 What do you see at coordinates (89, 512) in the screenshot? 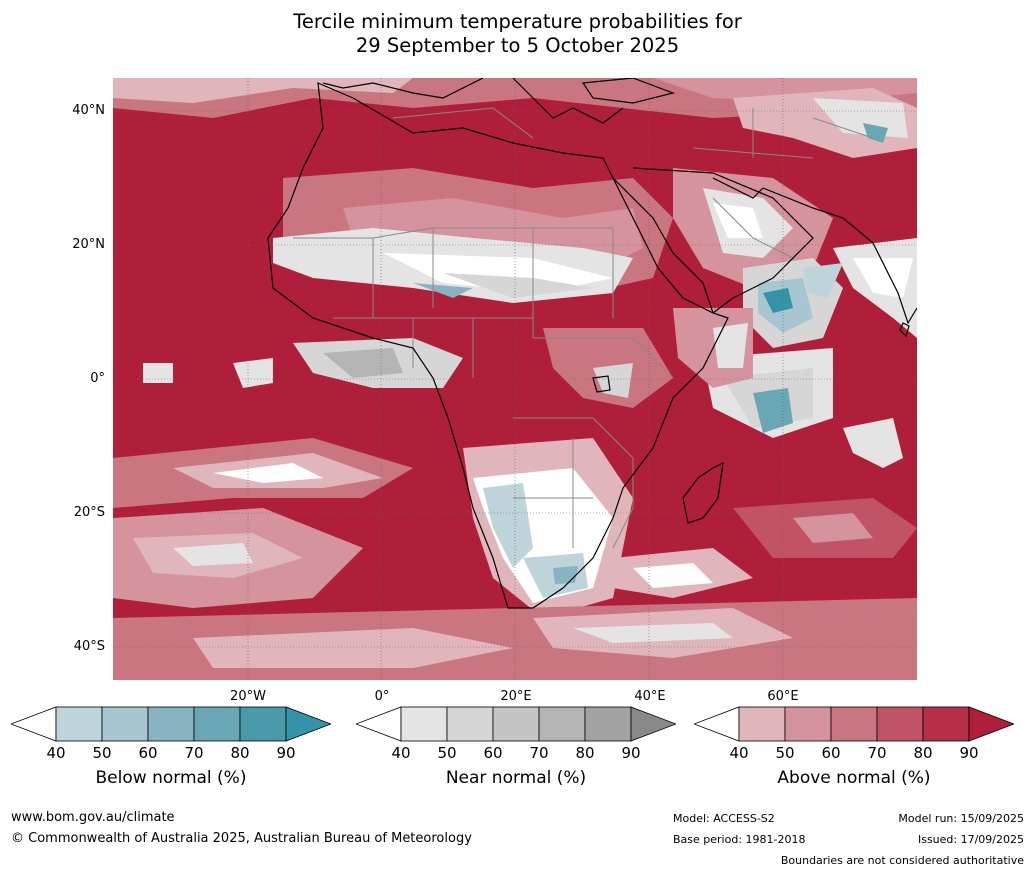
I see `lat-label-20s: 20°S` at bounding box center [89, 512].